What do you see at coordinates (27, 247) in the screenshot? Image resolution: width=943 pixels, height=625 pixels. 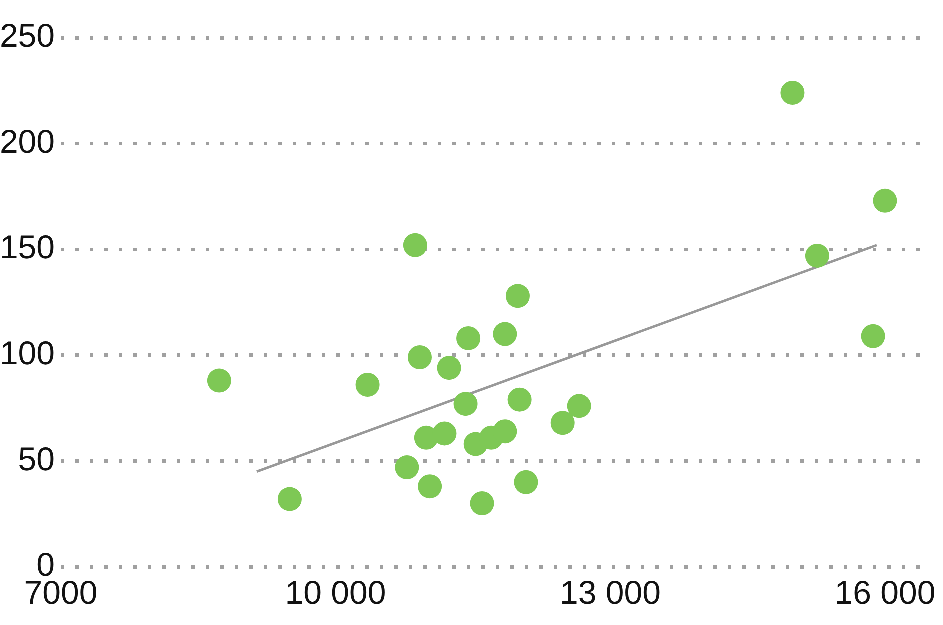 I see `y-tick-label: 150` at bounding box center [27, 247].